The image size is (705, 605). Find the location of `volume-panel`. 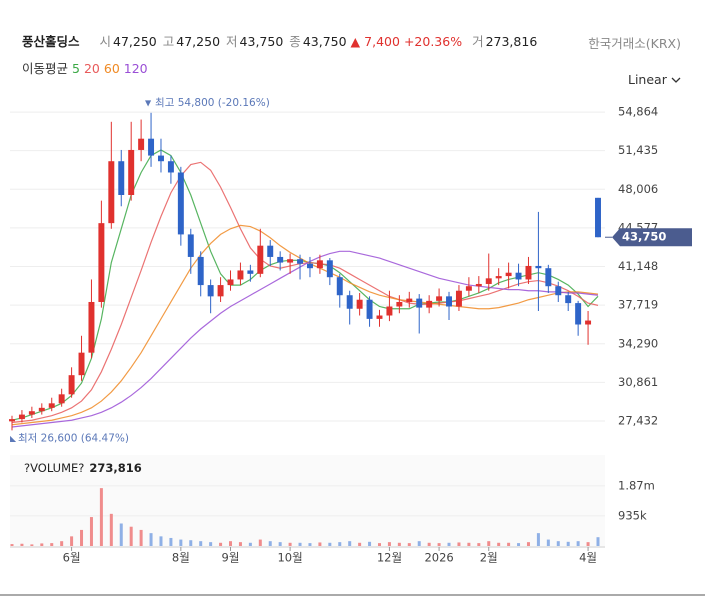

volume-panel is located at coordinates (307, 500).